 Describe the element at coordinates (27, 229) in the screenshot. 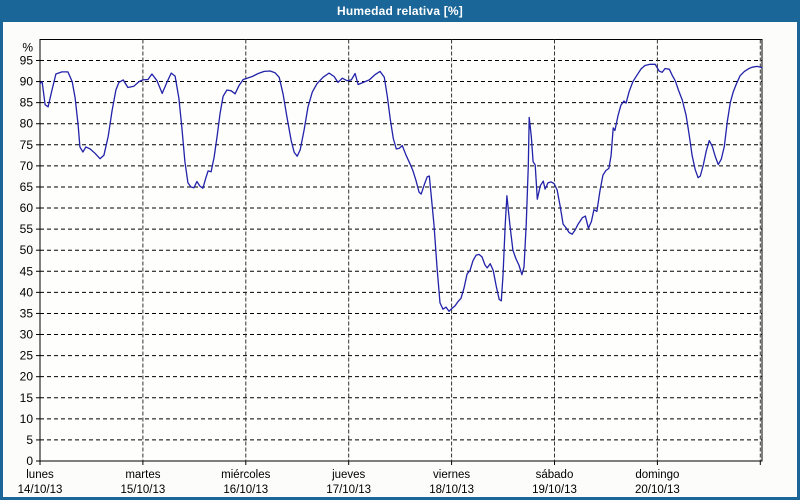

I see `svg-text: 55` at that location.